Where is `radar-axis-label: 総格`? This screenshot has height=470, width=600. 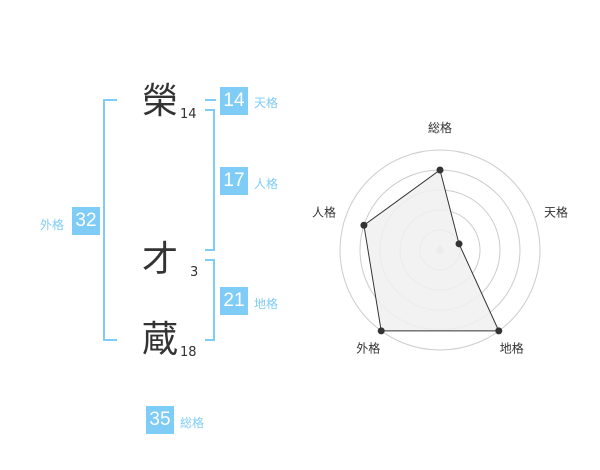 radar-axis-label: 総格 is located at coordinates (440, 127).